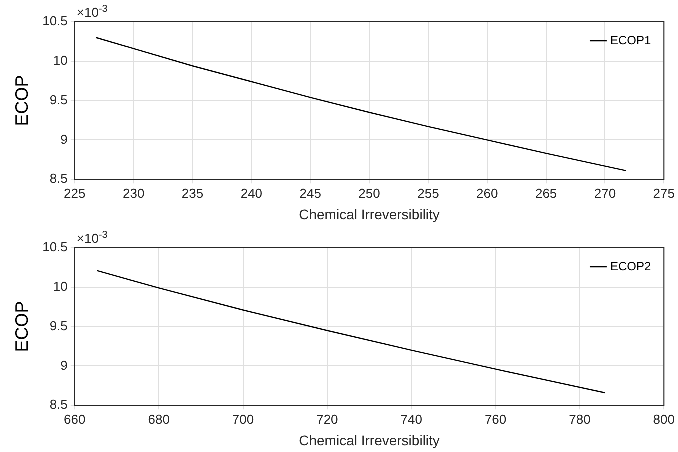 The height and width of the screenshot is (452, 678). What do you see at coordinates (580, 419) in the screenshot?
I see `x-tick-label: 780` at bounding box center [580, 419].